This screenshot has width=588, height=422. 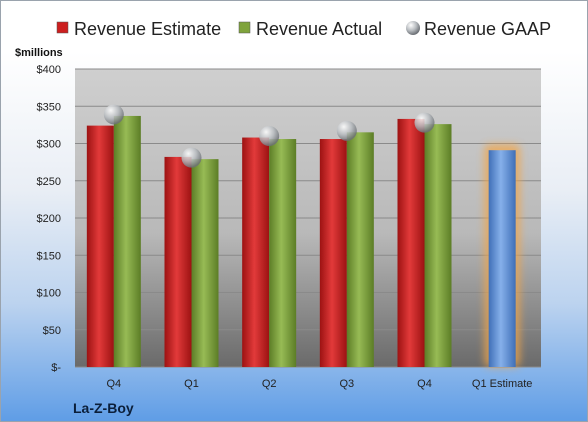 What do you see at coordinates (49, 294) in the screenshot?
I see `y-tick-label: $100` at bounding box center [49, 294].